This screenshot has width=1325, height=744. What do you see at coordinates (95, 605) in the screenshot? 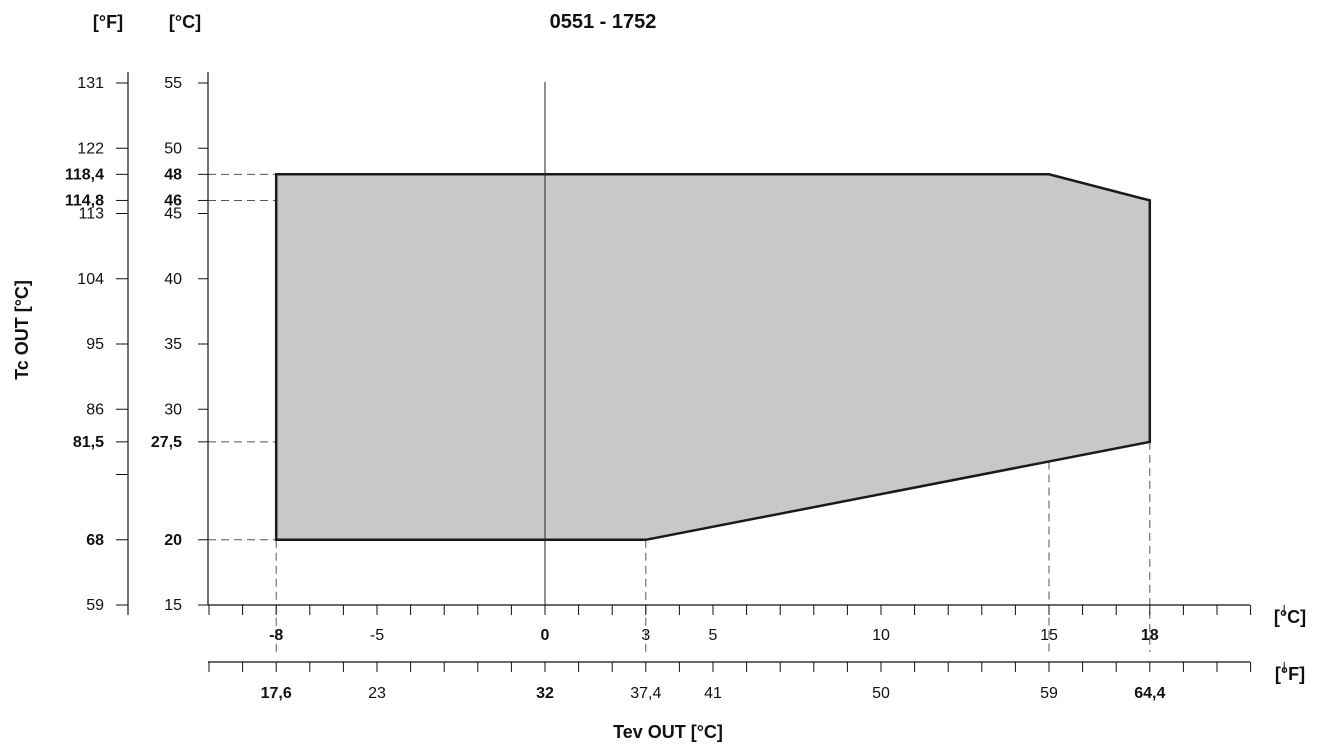
I see `y-tick-label-fahrenheit: 59` at bounding box center [95, 605].